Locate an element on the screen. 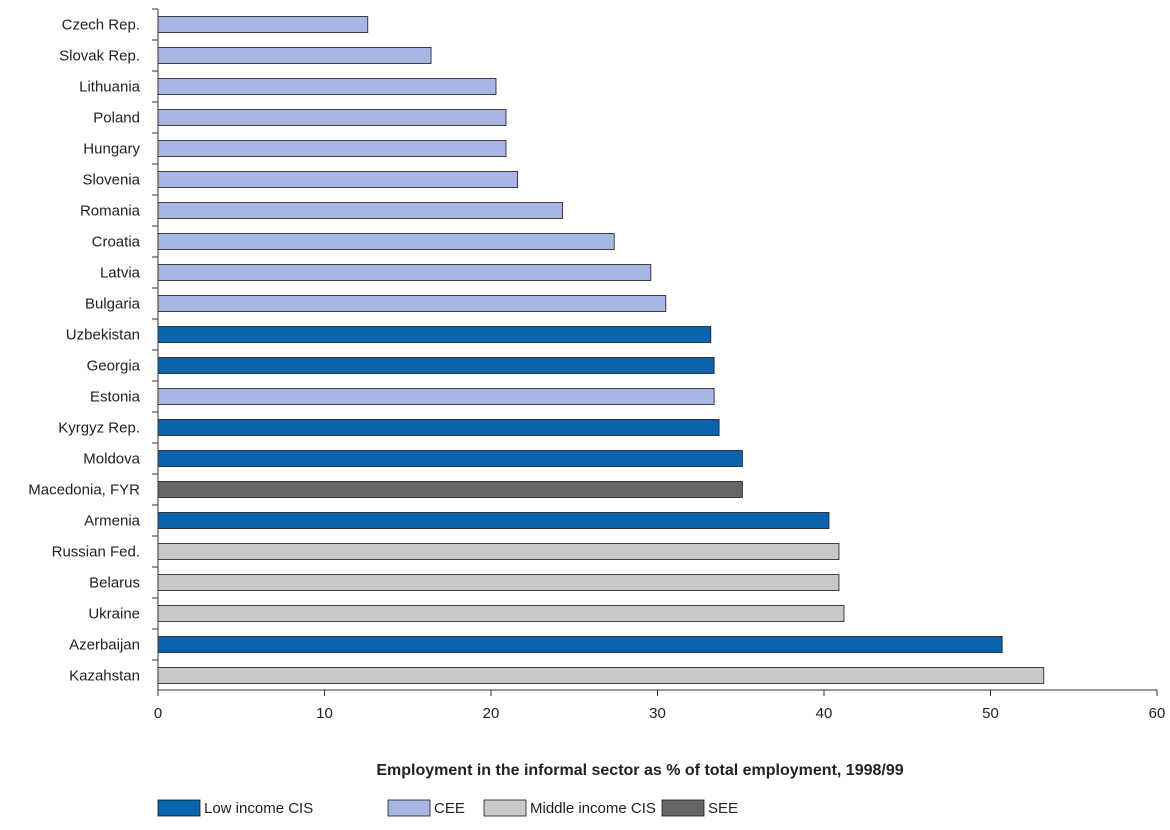  category-label: Russian Fed. is located at coordinates (96, 552).